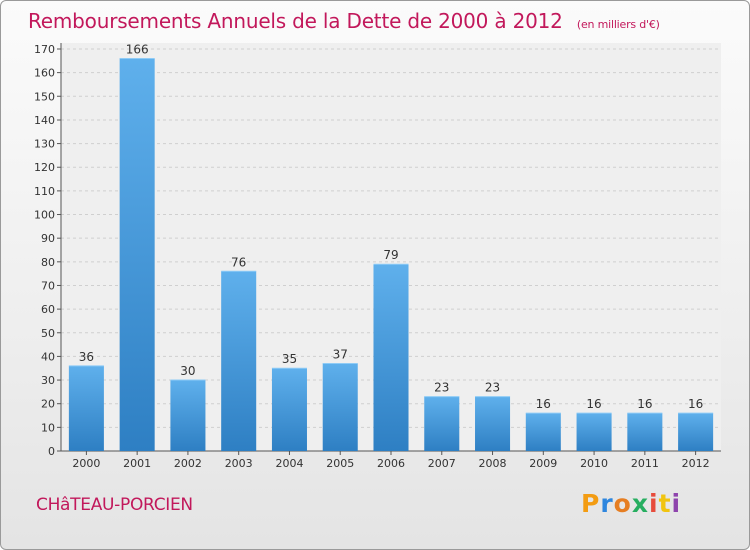 The image size is (750, 550). Describe the element at coordinates (238, 262) in the screenshot. I see `data-label: 76` at that location.